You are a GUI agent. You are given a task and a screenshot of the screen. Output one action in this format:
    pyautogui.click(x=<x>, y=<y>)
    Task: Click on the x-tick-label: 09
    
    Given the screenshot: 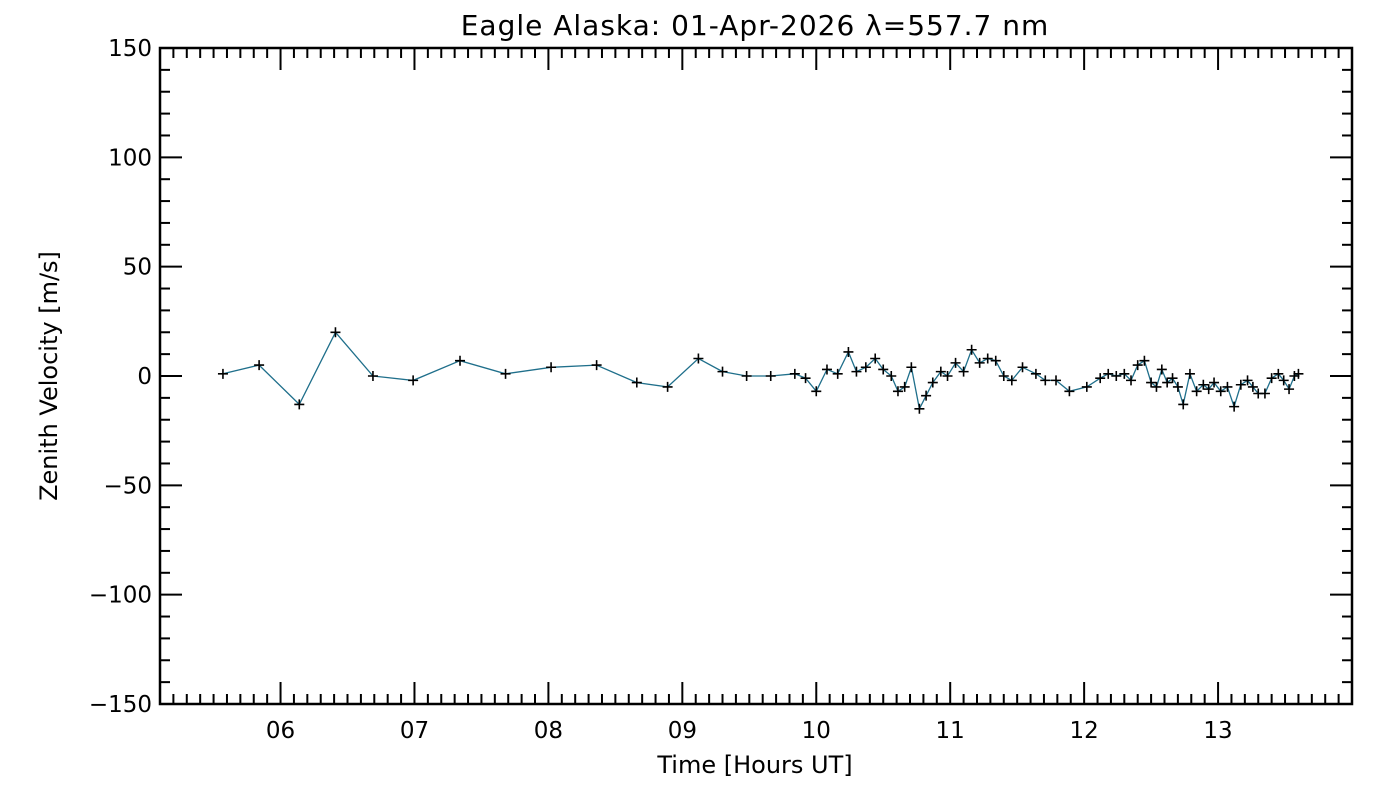 What is the action you would take?
    pyautogui.click(x=682, y=731)
    